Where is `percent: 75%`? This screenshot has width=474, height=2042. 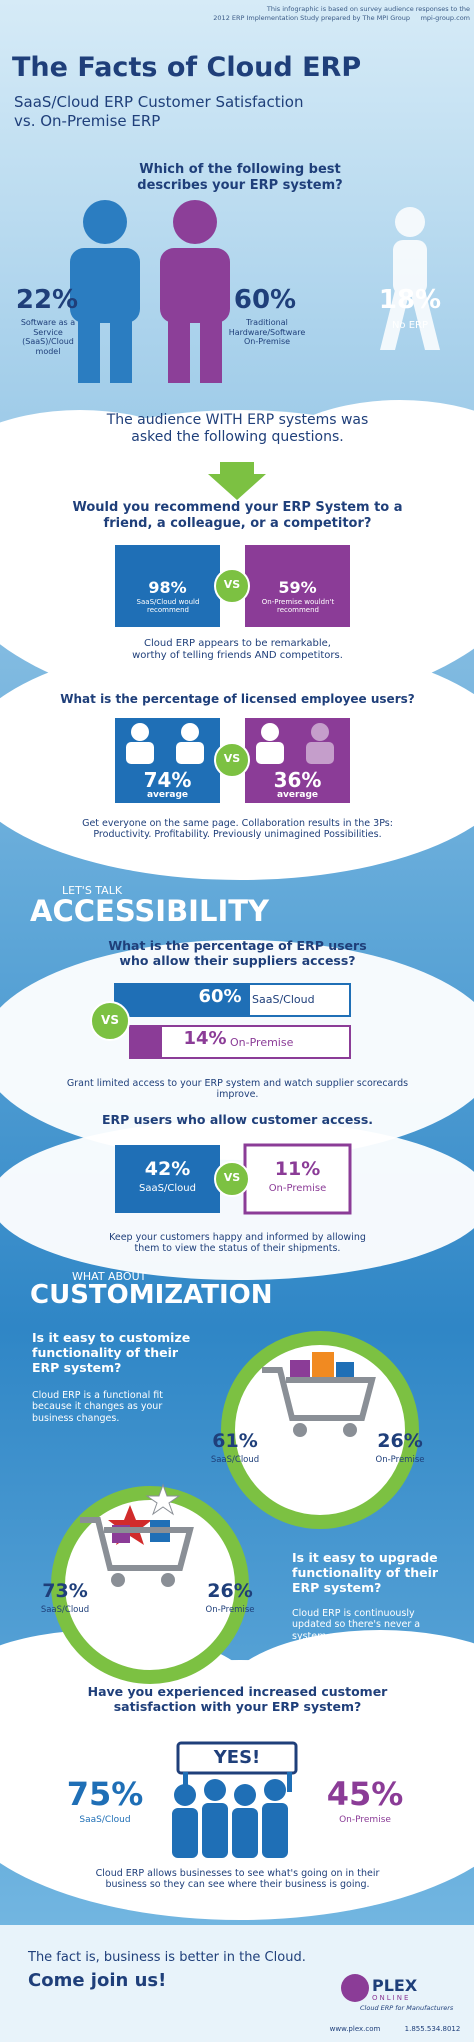 percent: 75% is located at coordinates (105, 1794).